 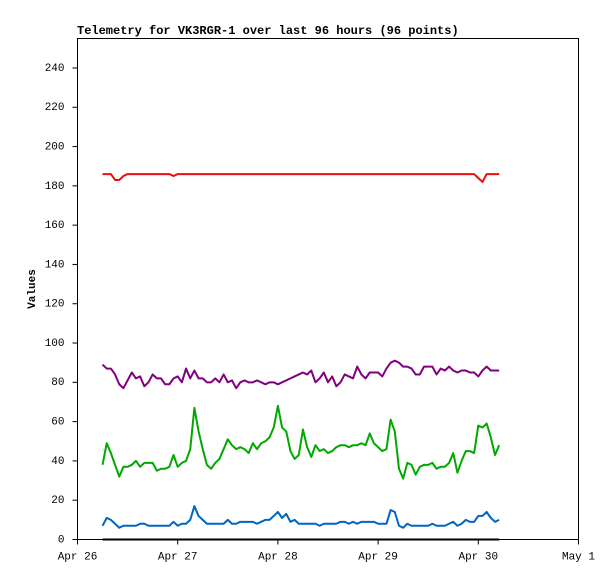 What do you see at coordinates (57, 423) in the screenshot?
I see `y-tick-label: 60` at bounding box center [57, 423].